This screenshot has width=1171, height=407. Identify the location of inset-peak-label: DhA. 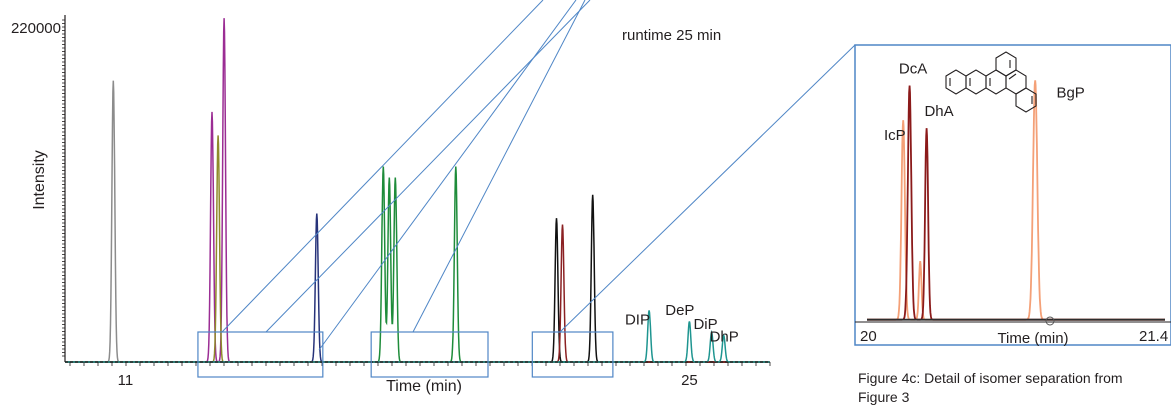
(938, 111).